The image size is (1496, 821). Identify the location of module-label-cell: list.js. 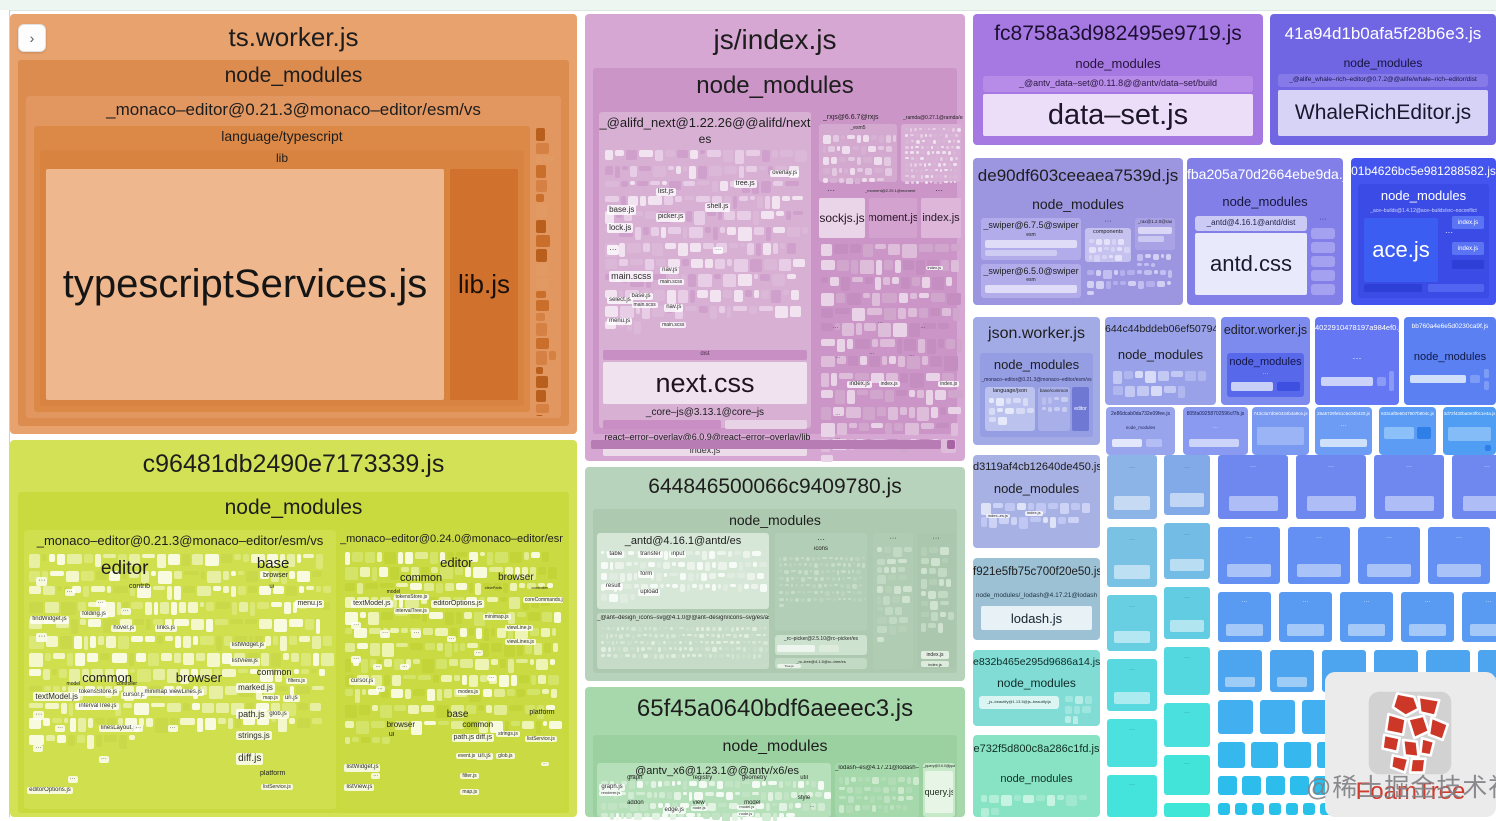
(666, 192).